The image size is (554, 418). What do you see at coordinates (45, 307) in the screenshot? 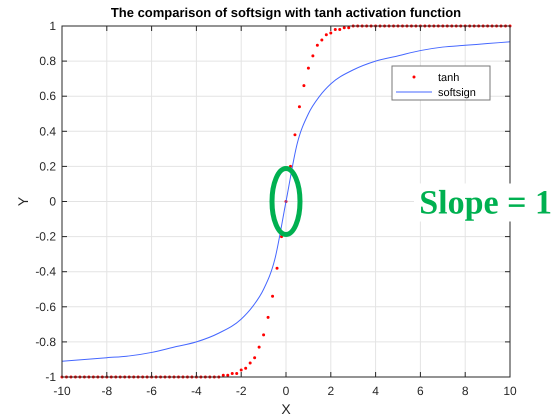
I see `y-tick-label: -0.6` at bounding box center [45, 307].